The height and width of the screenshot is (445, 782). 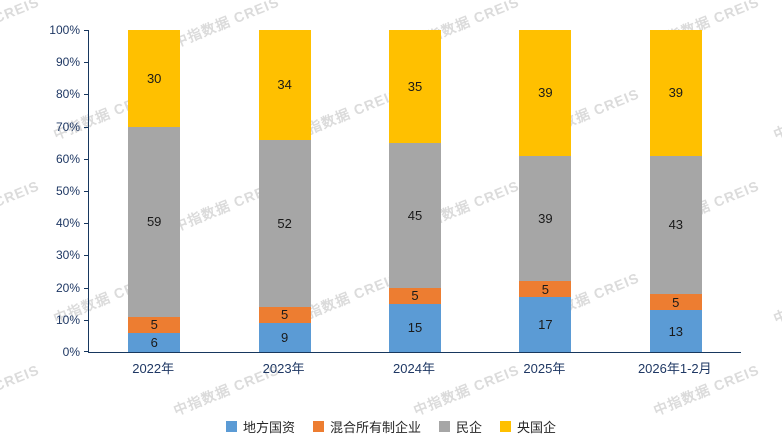 What do you see at coordinates (71, 352) in the screenshot?
I see `y-axis-tick-label: 0%` at bounding box center [71, 352].